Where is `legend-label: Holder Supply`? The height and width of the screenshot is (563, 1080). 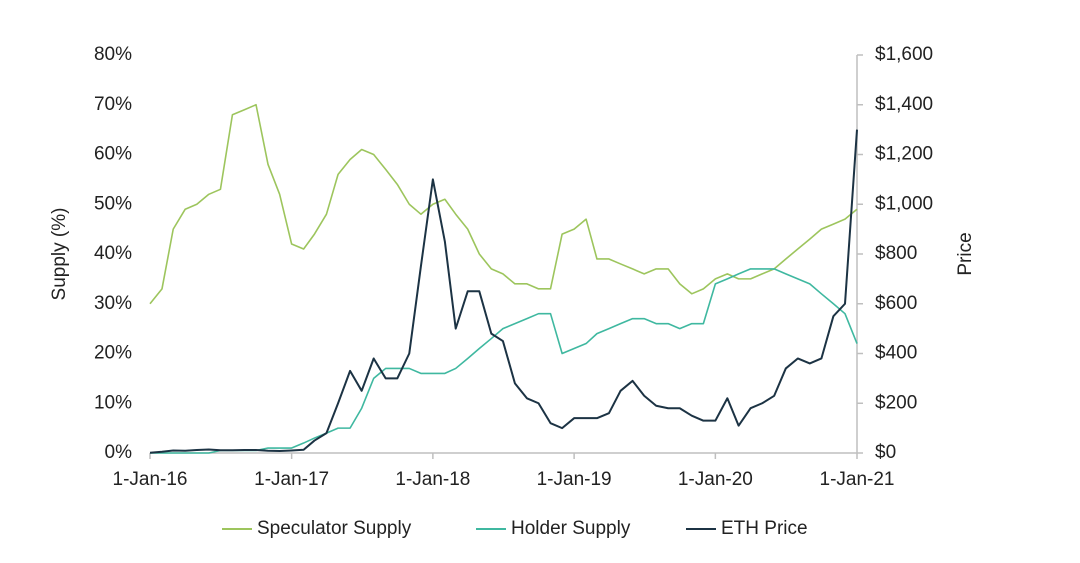
legend-label: Holder Supply is located at coordinates (571, 528).